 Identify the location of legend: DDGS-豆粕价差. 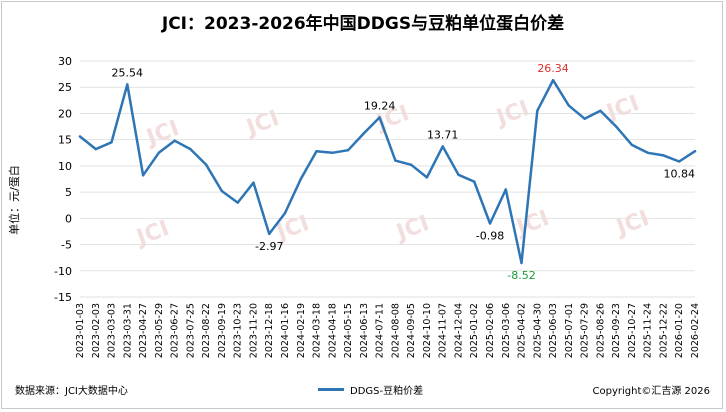
(370, 389).